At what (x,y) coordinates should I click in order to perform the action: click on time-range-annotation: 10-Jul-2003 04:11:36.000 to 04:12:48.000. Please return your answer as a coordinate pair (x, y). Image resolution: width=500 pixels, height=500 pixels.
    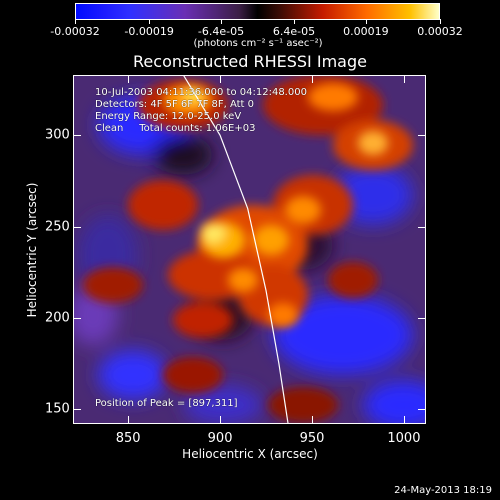
    Looking at the image, I should click on (201, 92).